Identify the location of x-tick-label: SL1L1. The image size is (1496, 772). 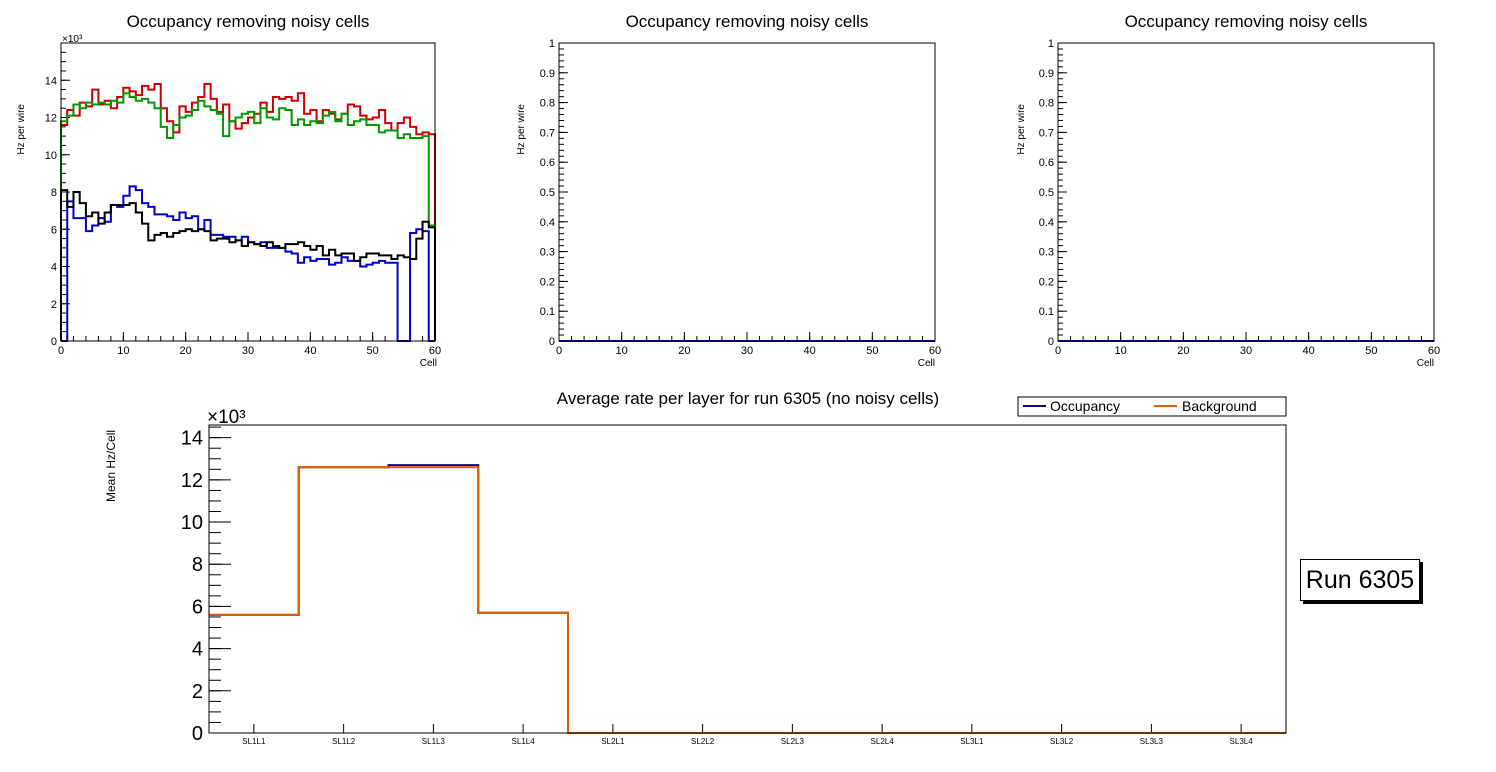
(254, 741).